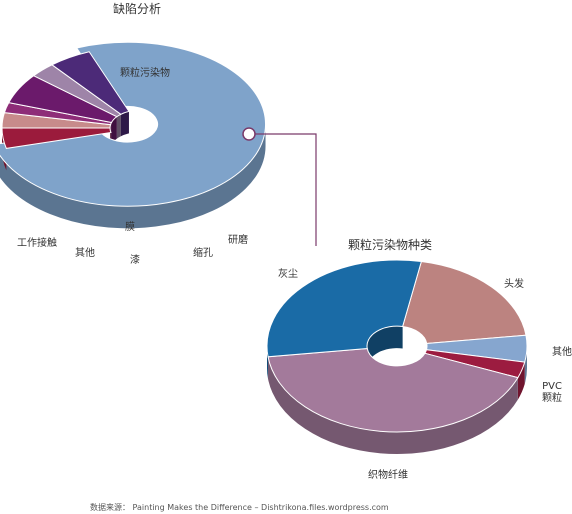 This screenshot has height=514, width=572. What do you see at coordinates (145, 72) in the screenshot?
I see `slice-label-0-0: 颗粒污染物` at bounding box center [145, 72].